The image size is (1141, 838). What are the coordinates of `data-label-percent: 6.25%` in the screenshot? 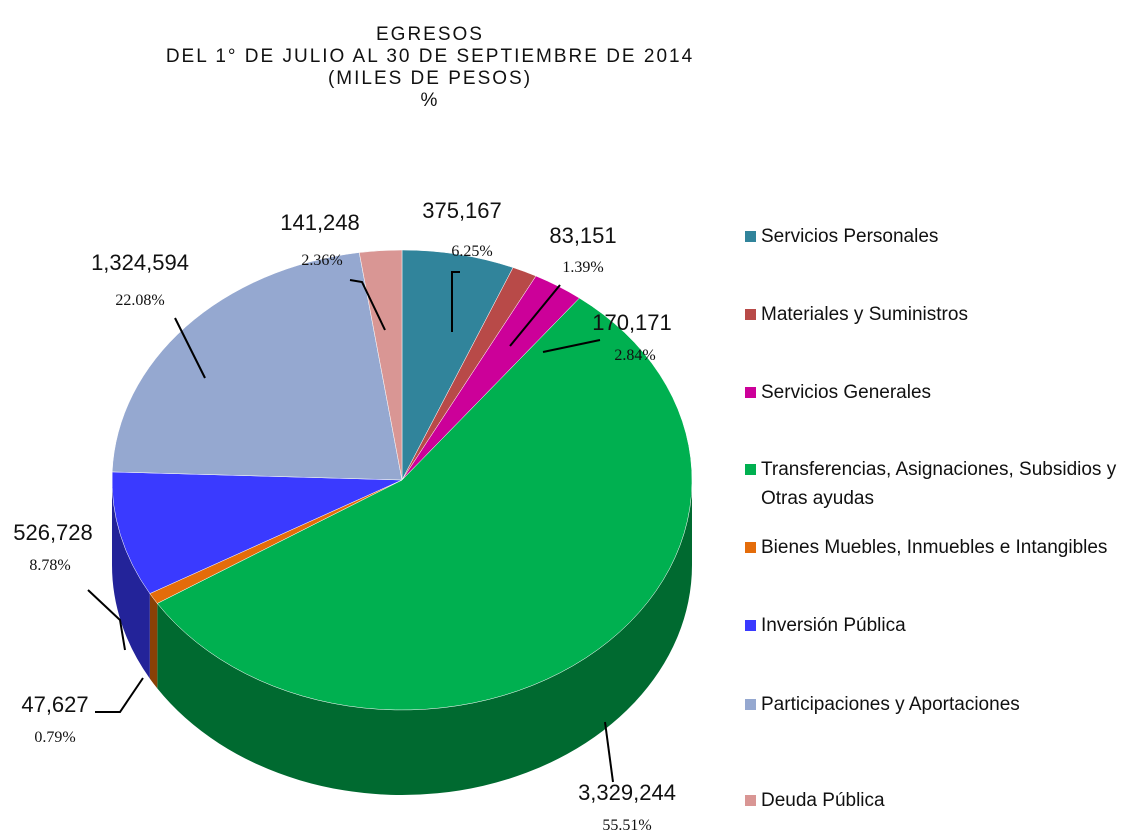 It's located at (471, 251).